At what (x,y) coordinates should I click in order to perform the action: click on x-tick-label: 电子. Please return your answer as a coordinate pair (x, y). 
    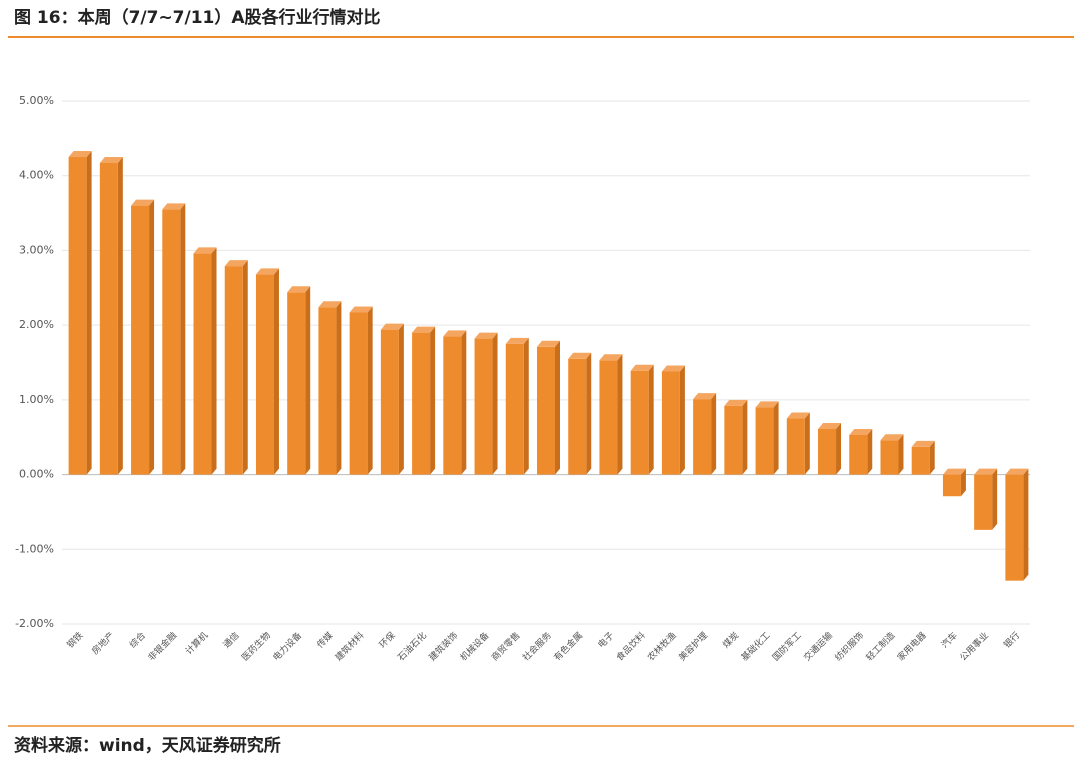
    Looking at the image, I should click on (605, 639).